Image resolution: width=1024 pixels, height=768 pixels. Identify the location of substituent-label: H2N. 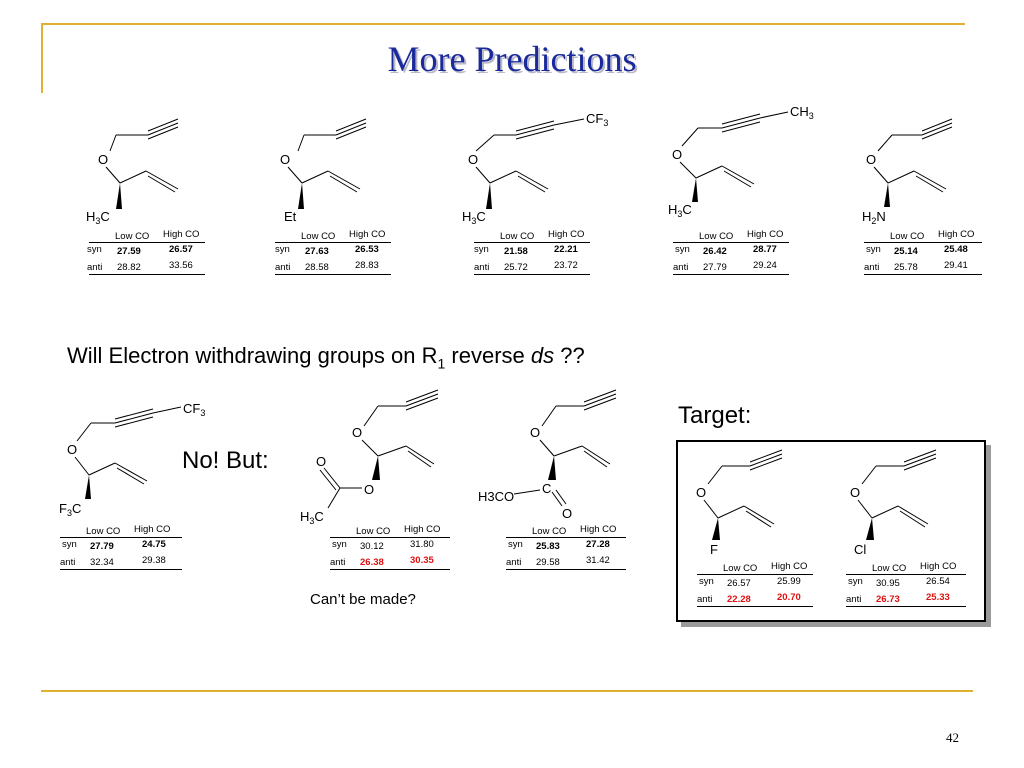
(874, 217).